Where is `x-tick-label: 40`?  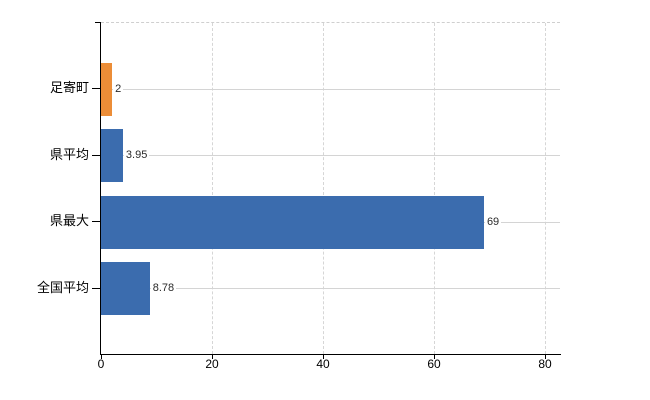
x-tick-label: 40 is located at coordinates (323, 364).